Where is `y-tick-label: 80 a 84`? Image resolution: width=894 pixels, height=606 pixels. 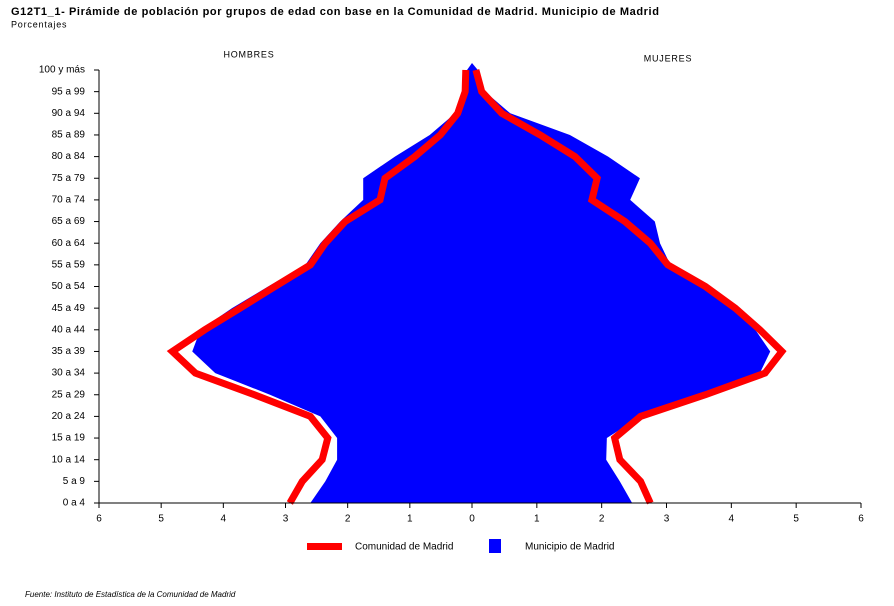
y-tick-label: 80 a 84 is located at coordinates (69, 156).